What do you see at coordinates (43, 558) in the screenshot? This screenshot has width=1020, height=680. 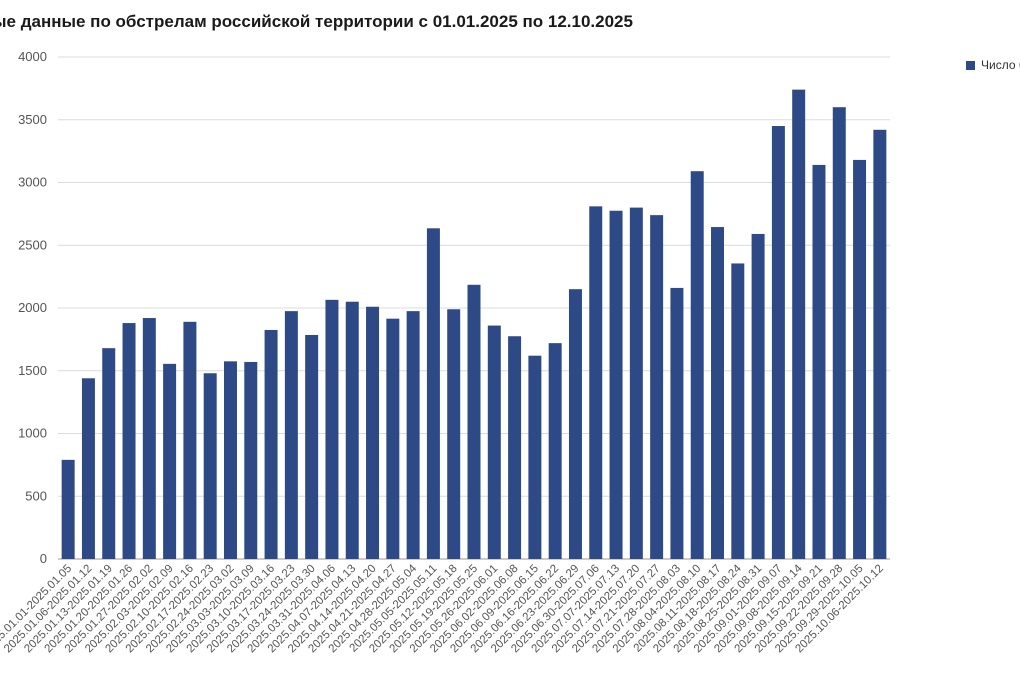 I see `y-tick-label: 0` at bounding box center [43, 558].